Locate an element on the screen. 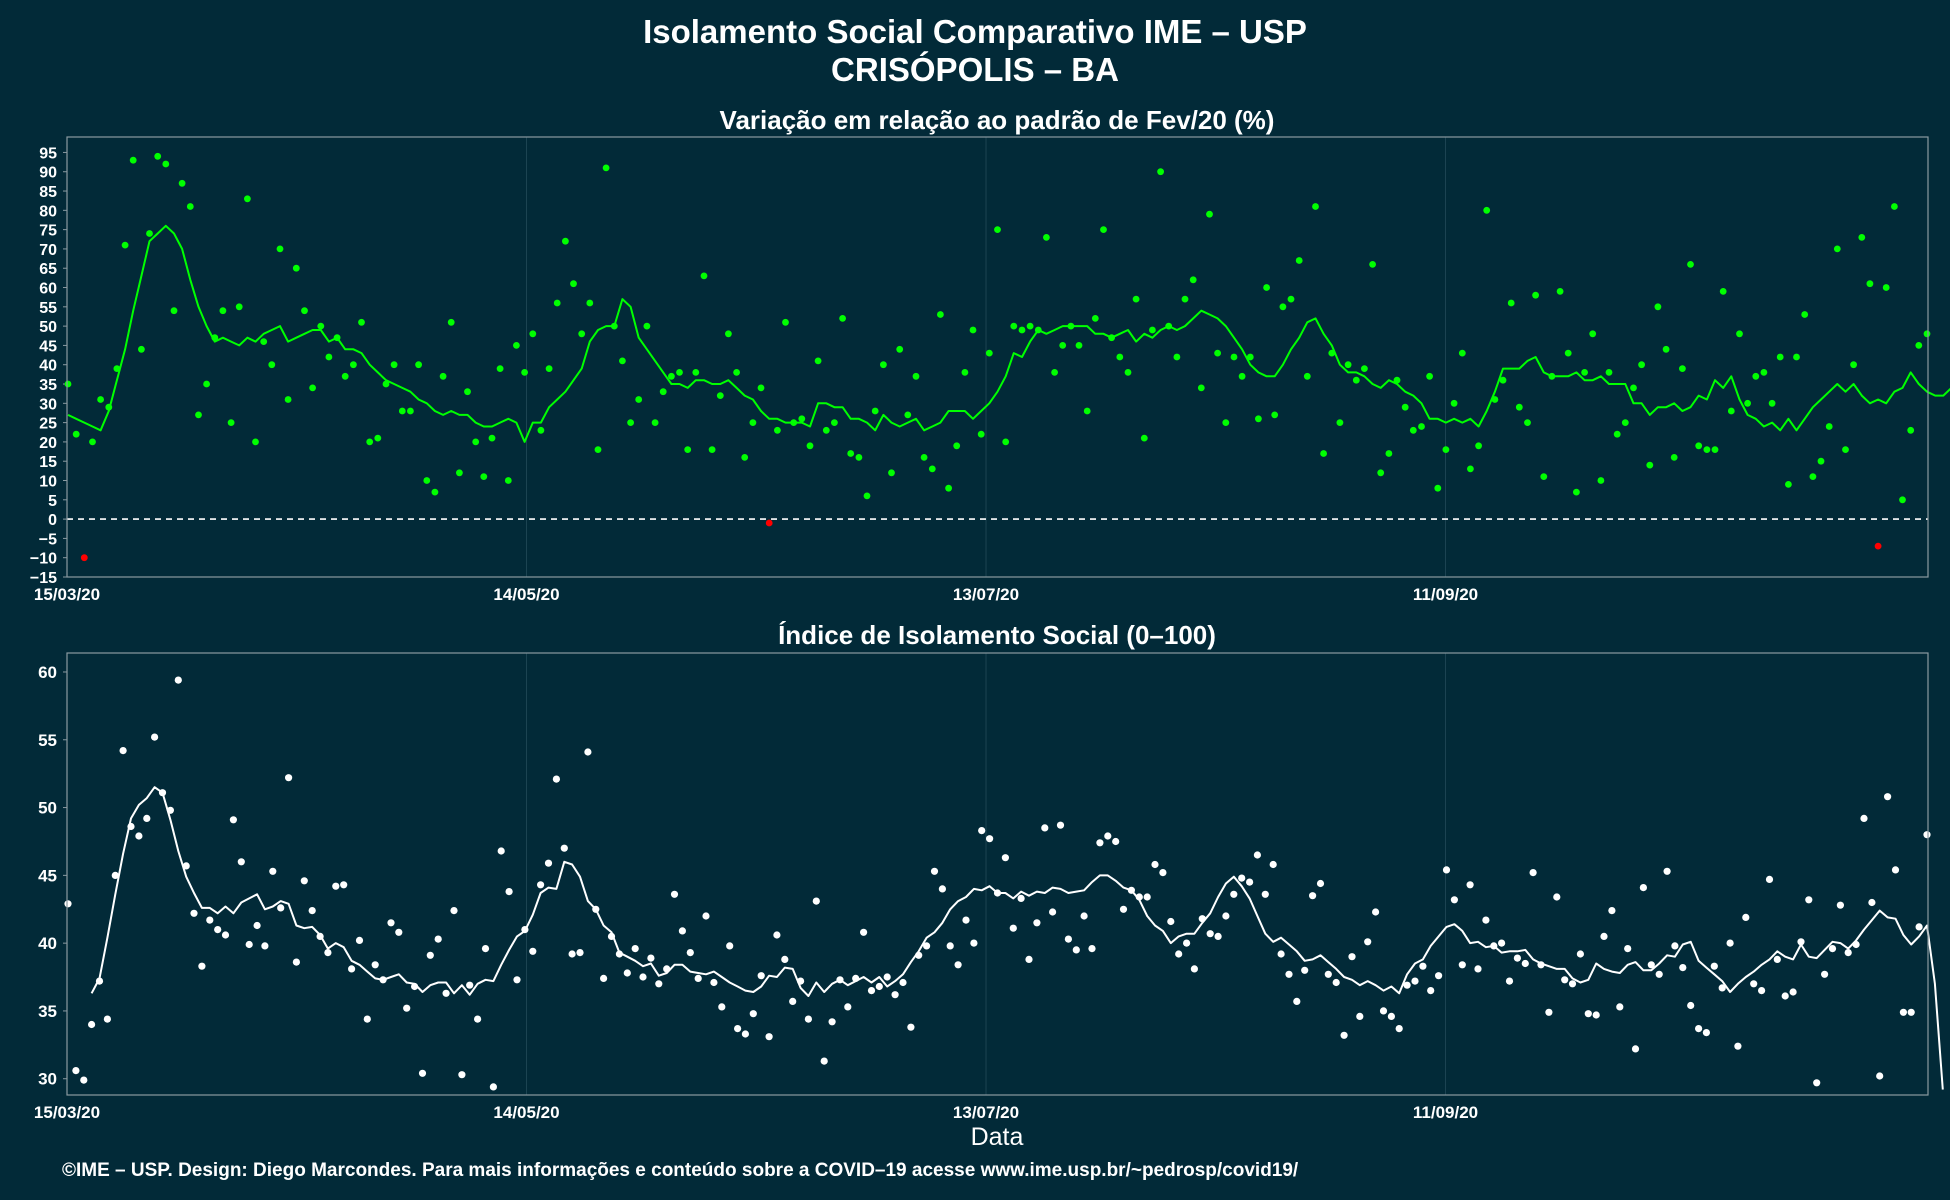  y-tick-label: 90 is located at coordinates (48, 173).